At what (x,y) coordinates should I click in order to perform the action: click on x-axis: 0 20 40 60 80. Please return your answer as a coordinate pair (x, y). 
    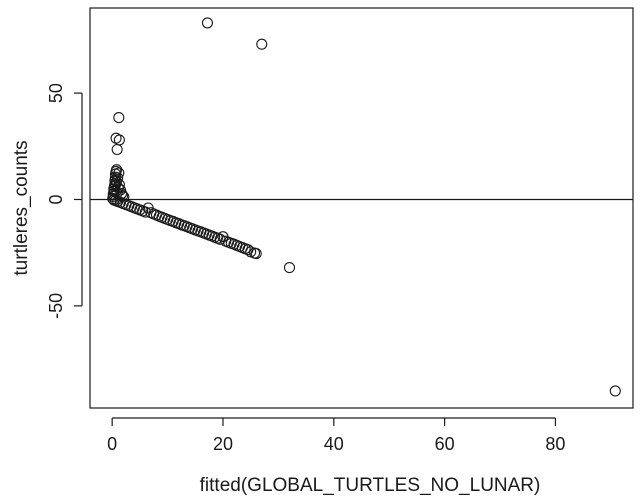
    Looking at the image, I should click on (336, 435).